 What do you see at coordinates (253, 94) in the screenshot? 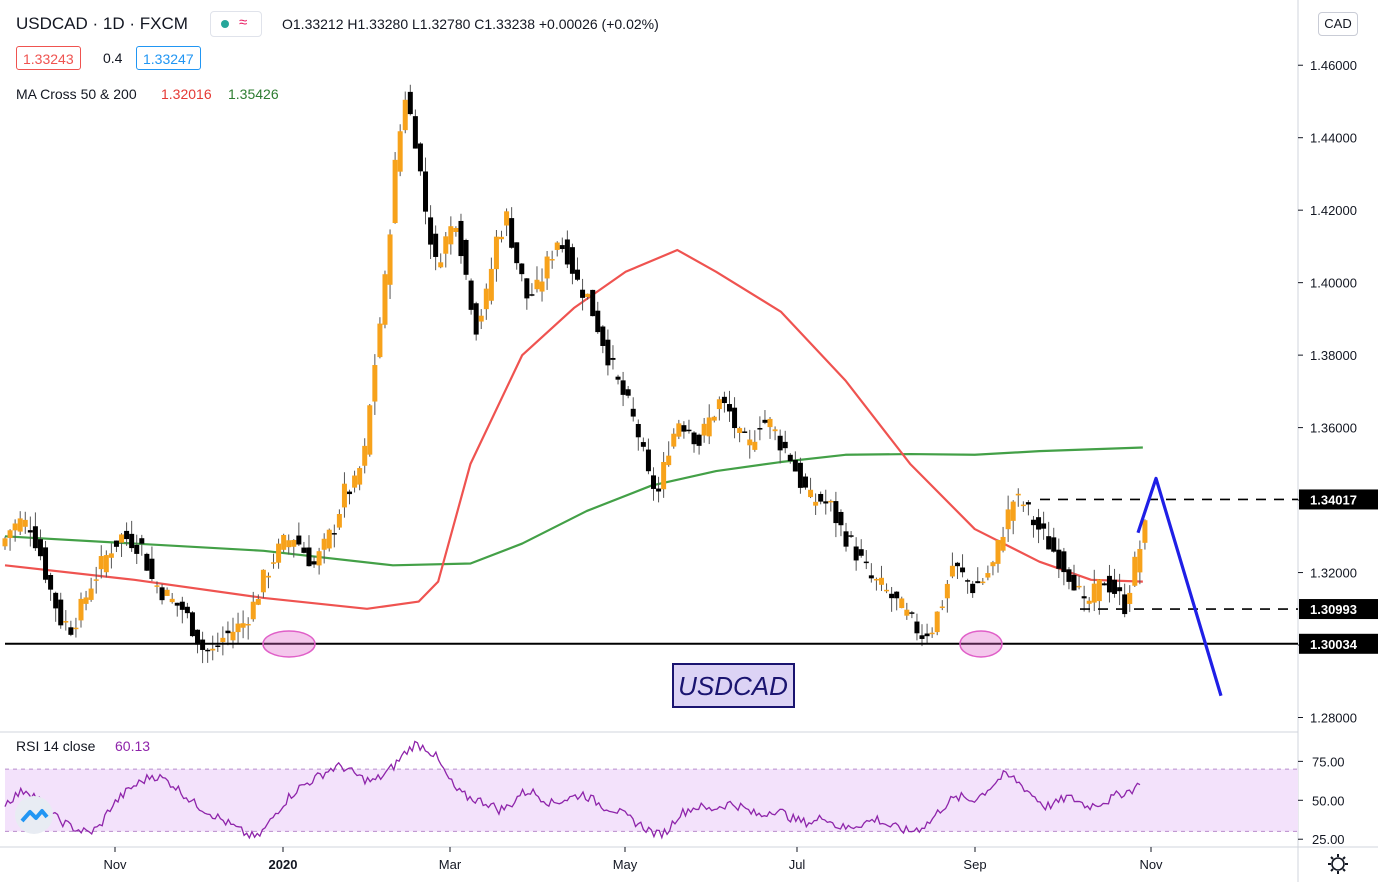
I see `ma200-value: 1.35426` at bounding box center [253, 94].